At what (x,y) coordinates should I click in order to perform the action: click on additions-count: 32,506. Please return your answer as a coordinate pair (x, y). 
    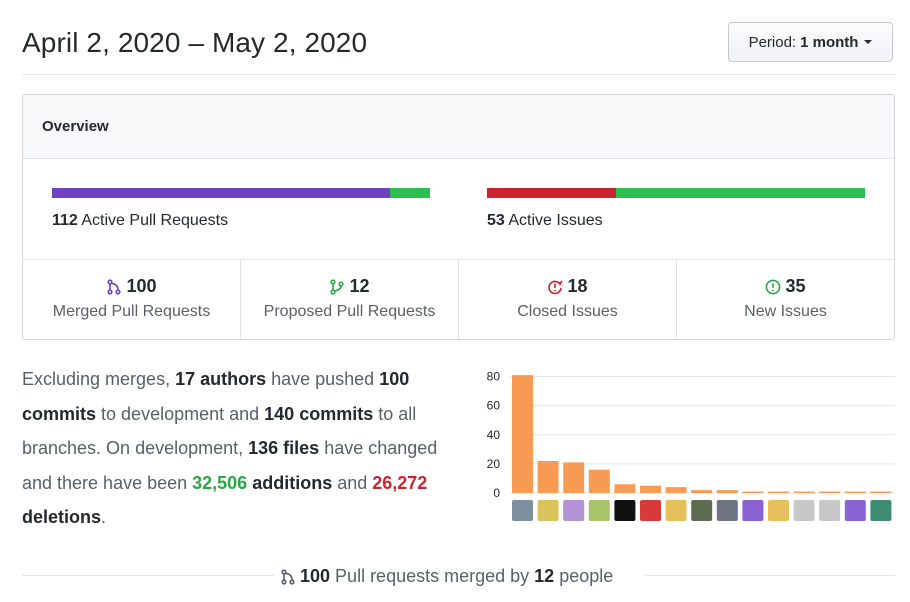
    Looking at the image, I should click on (220, 482).